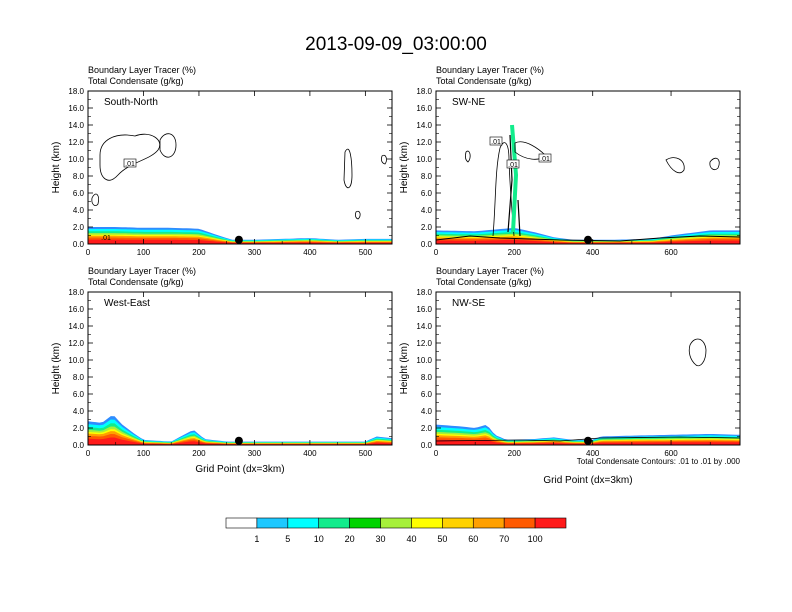  Describe the element at coordinates (473, 539) in the screenshot. I see `colorbar-label: 60` at that location.